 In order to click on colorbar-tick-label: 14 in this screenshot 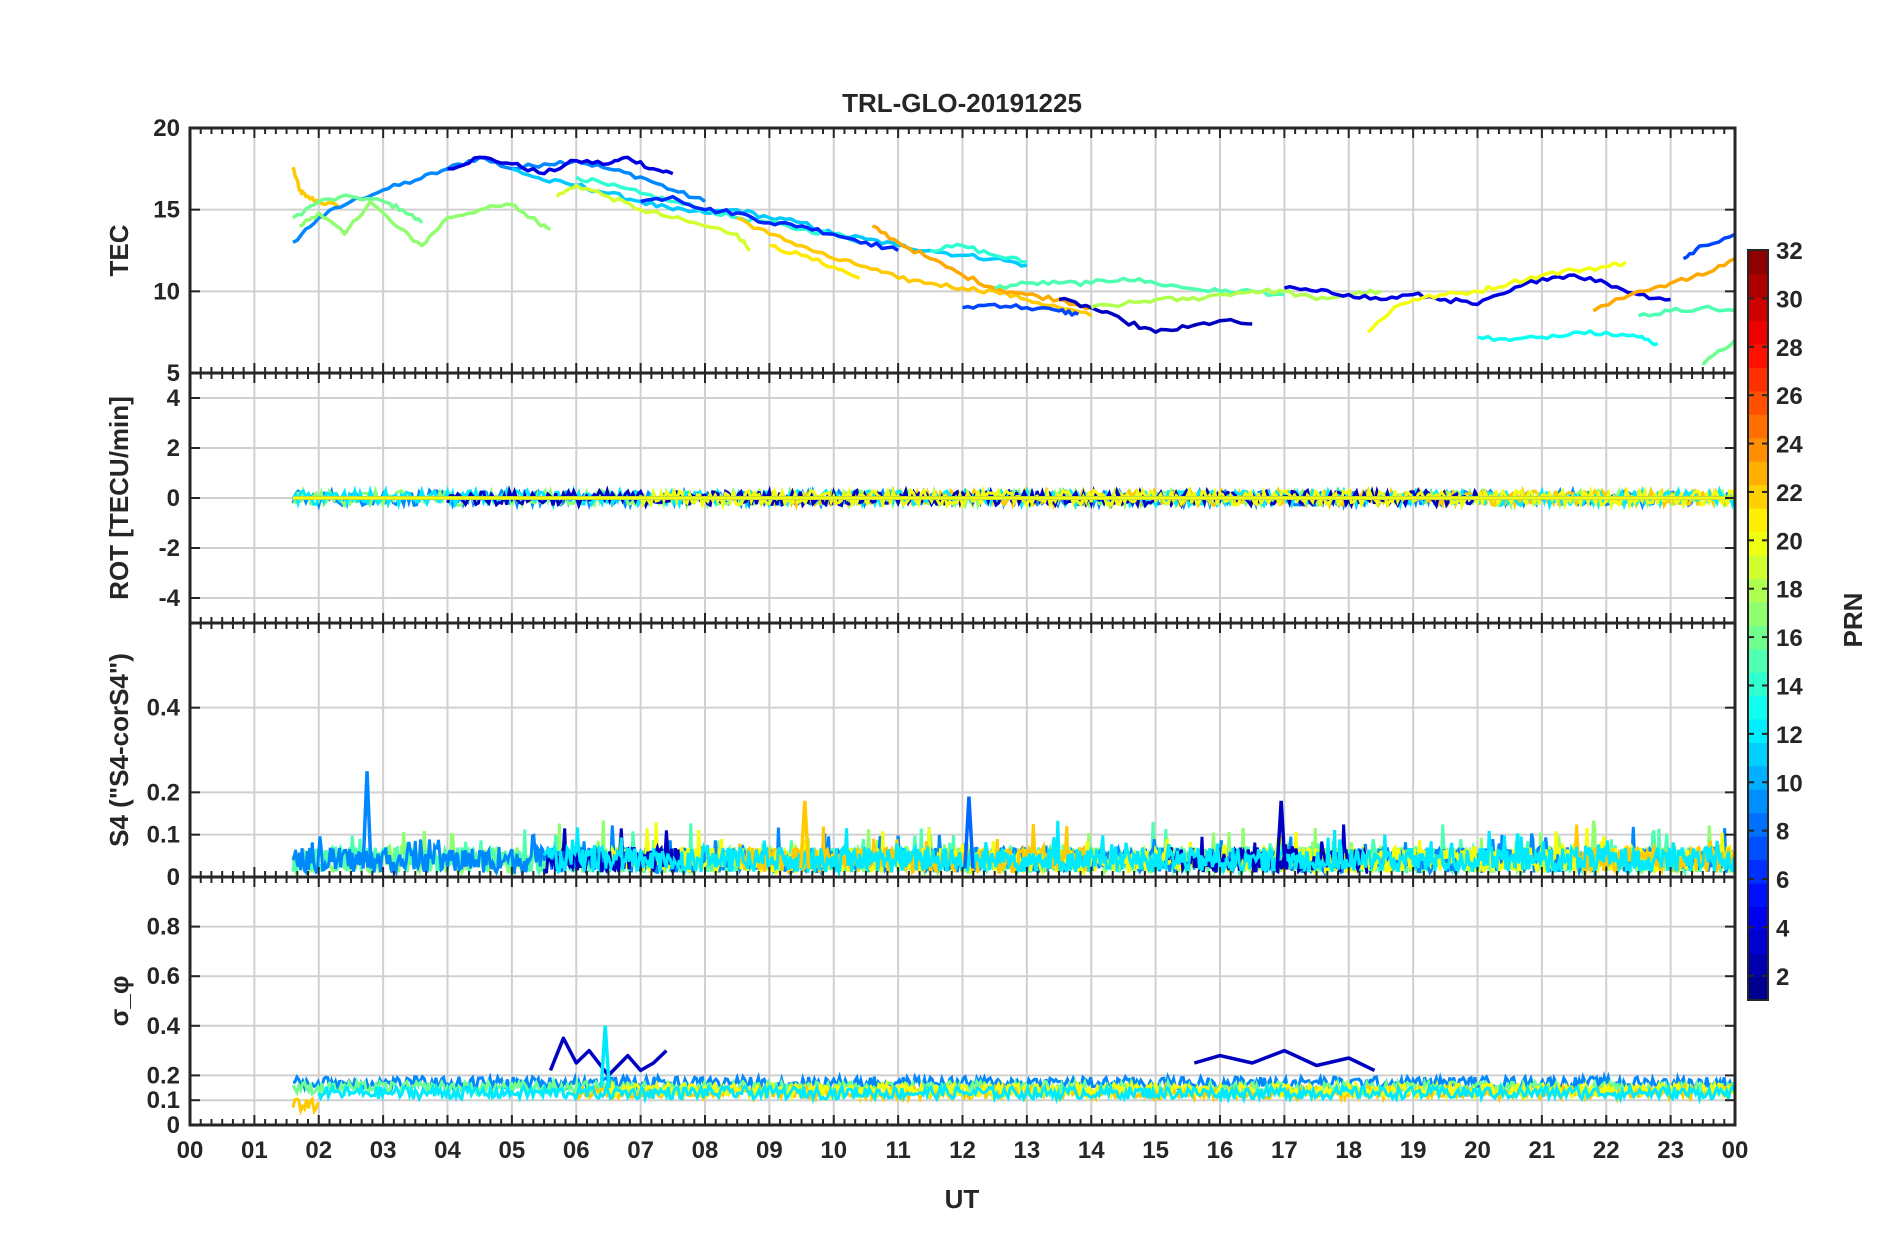, I will do `click(1789, 686)`.